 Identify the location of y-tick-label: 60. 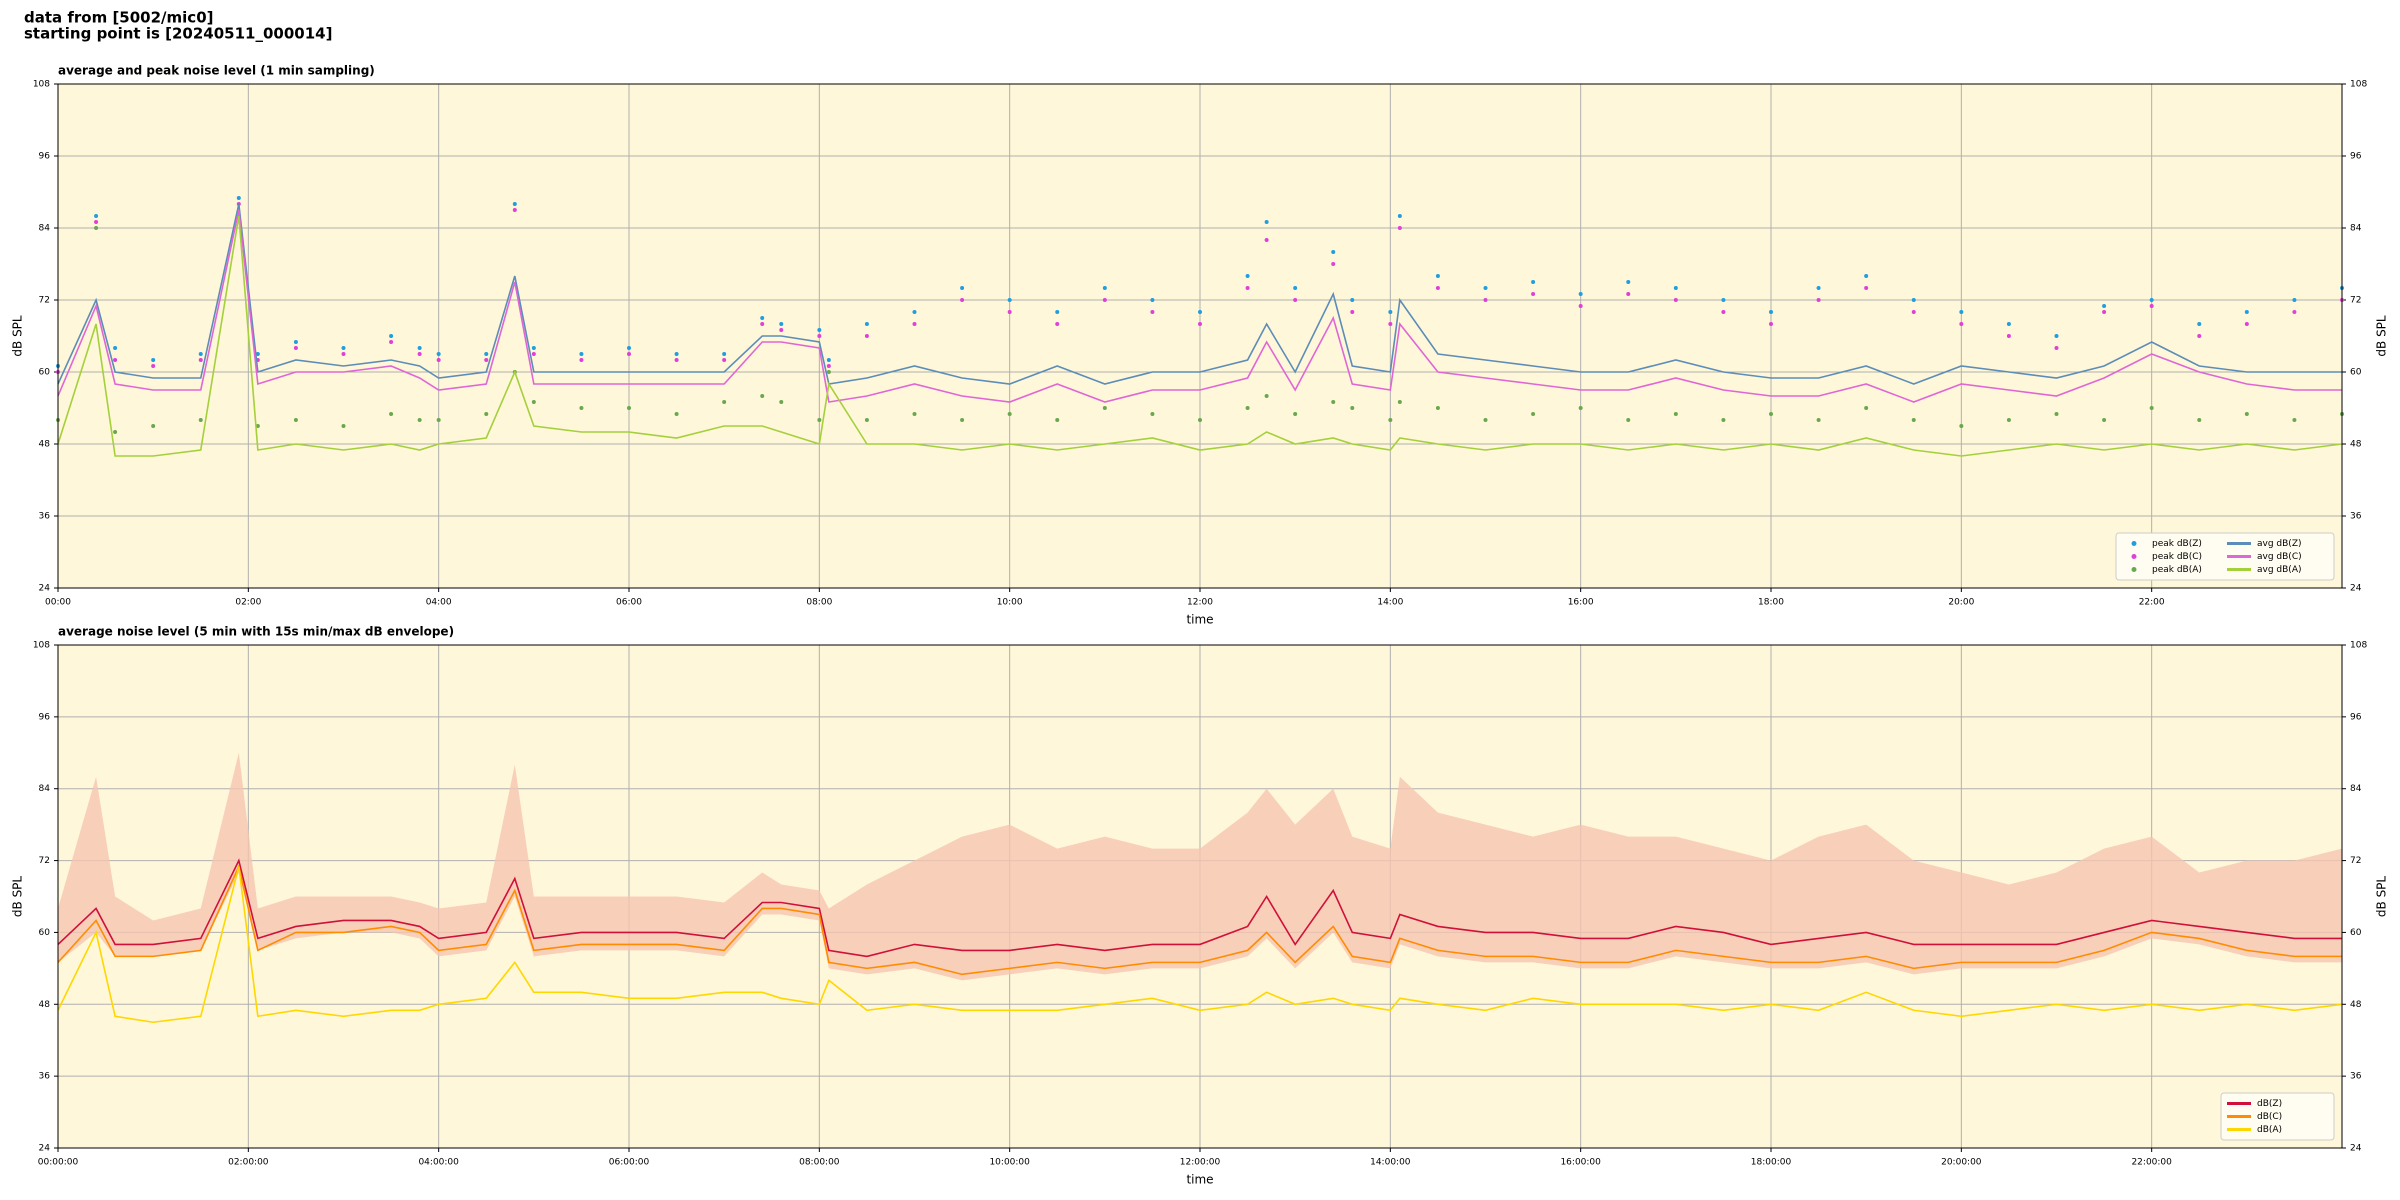
(45, 373).